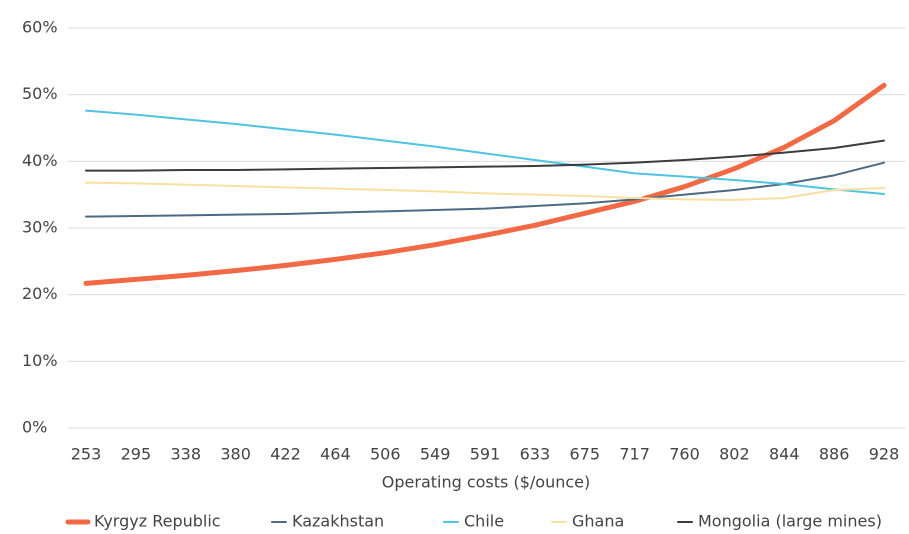 The height and width of the screenshot is (534, 909). I want to click on y-tick-label: 40%, so click(40, 160).